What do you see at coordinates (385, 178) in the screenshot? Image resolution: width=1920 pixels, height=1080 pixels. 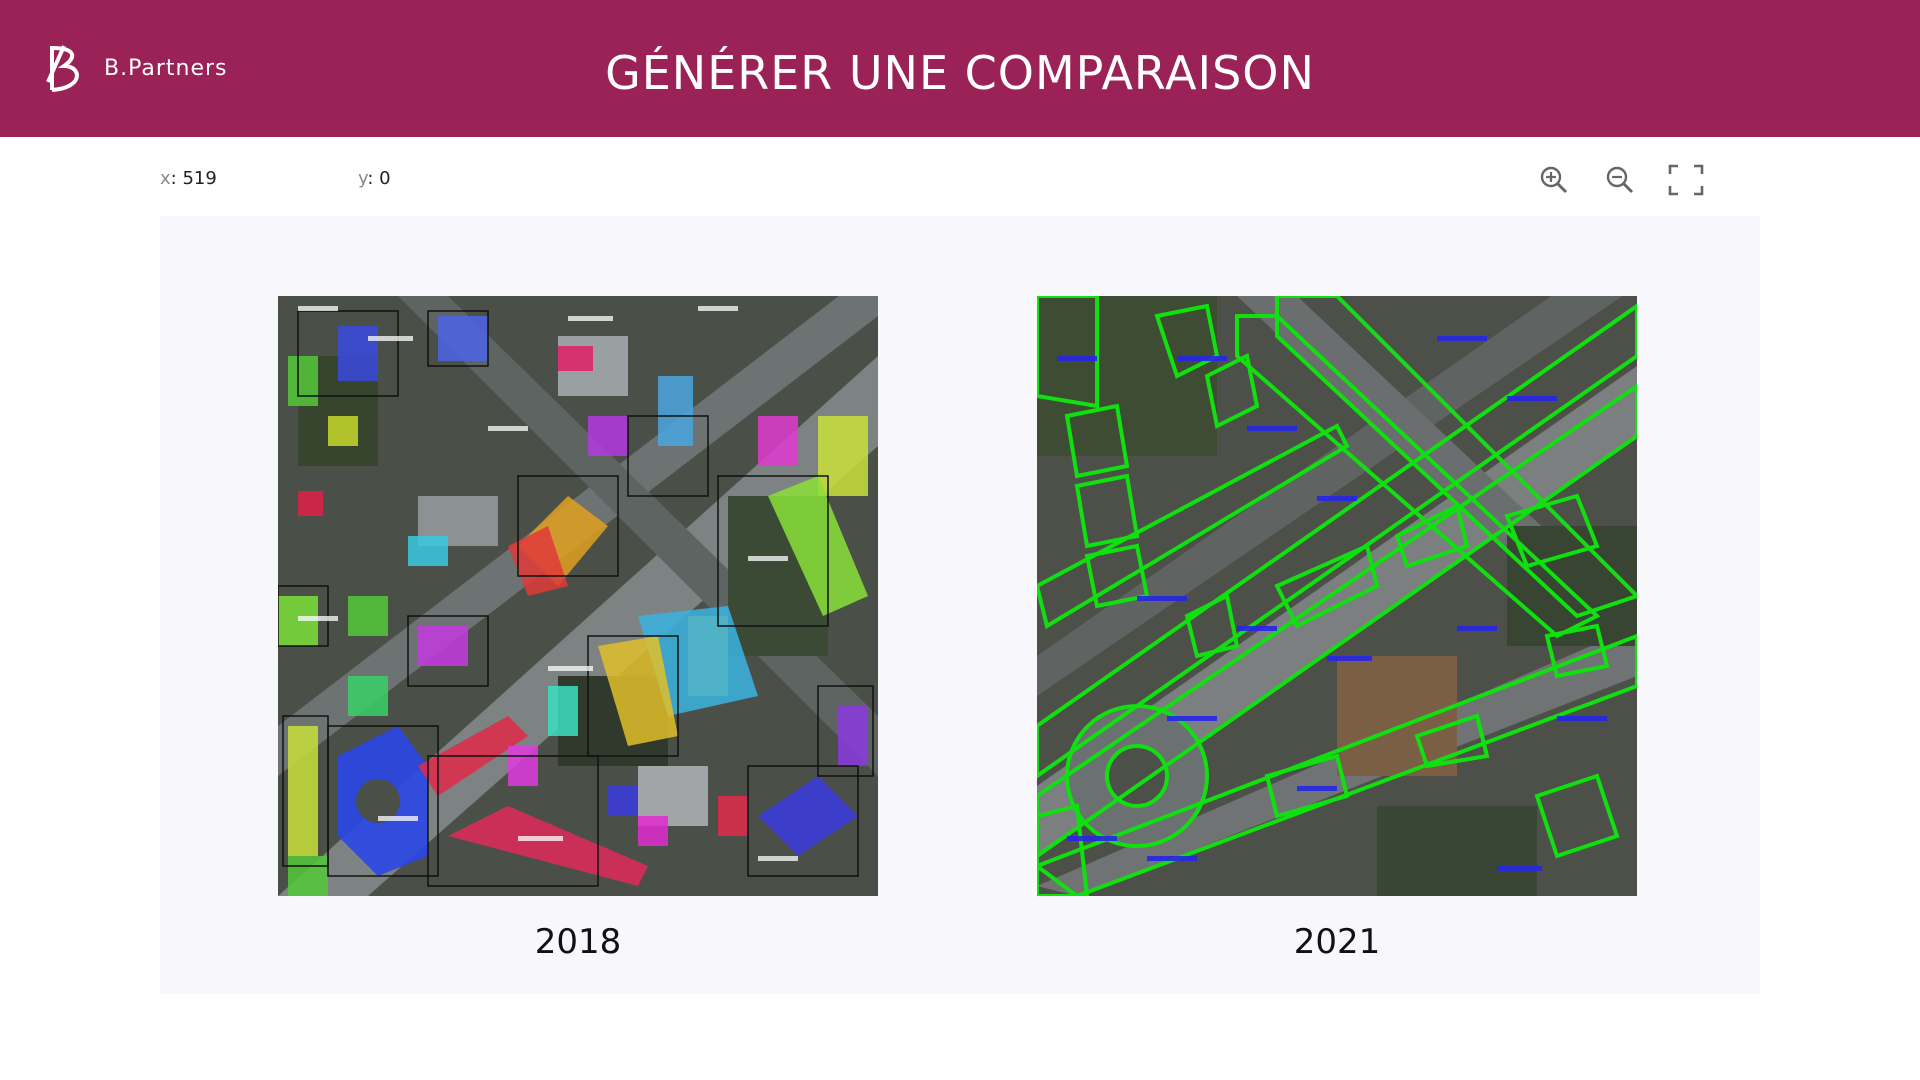 I see `coord-y-value: 0` at bounding box center [385, 178].